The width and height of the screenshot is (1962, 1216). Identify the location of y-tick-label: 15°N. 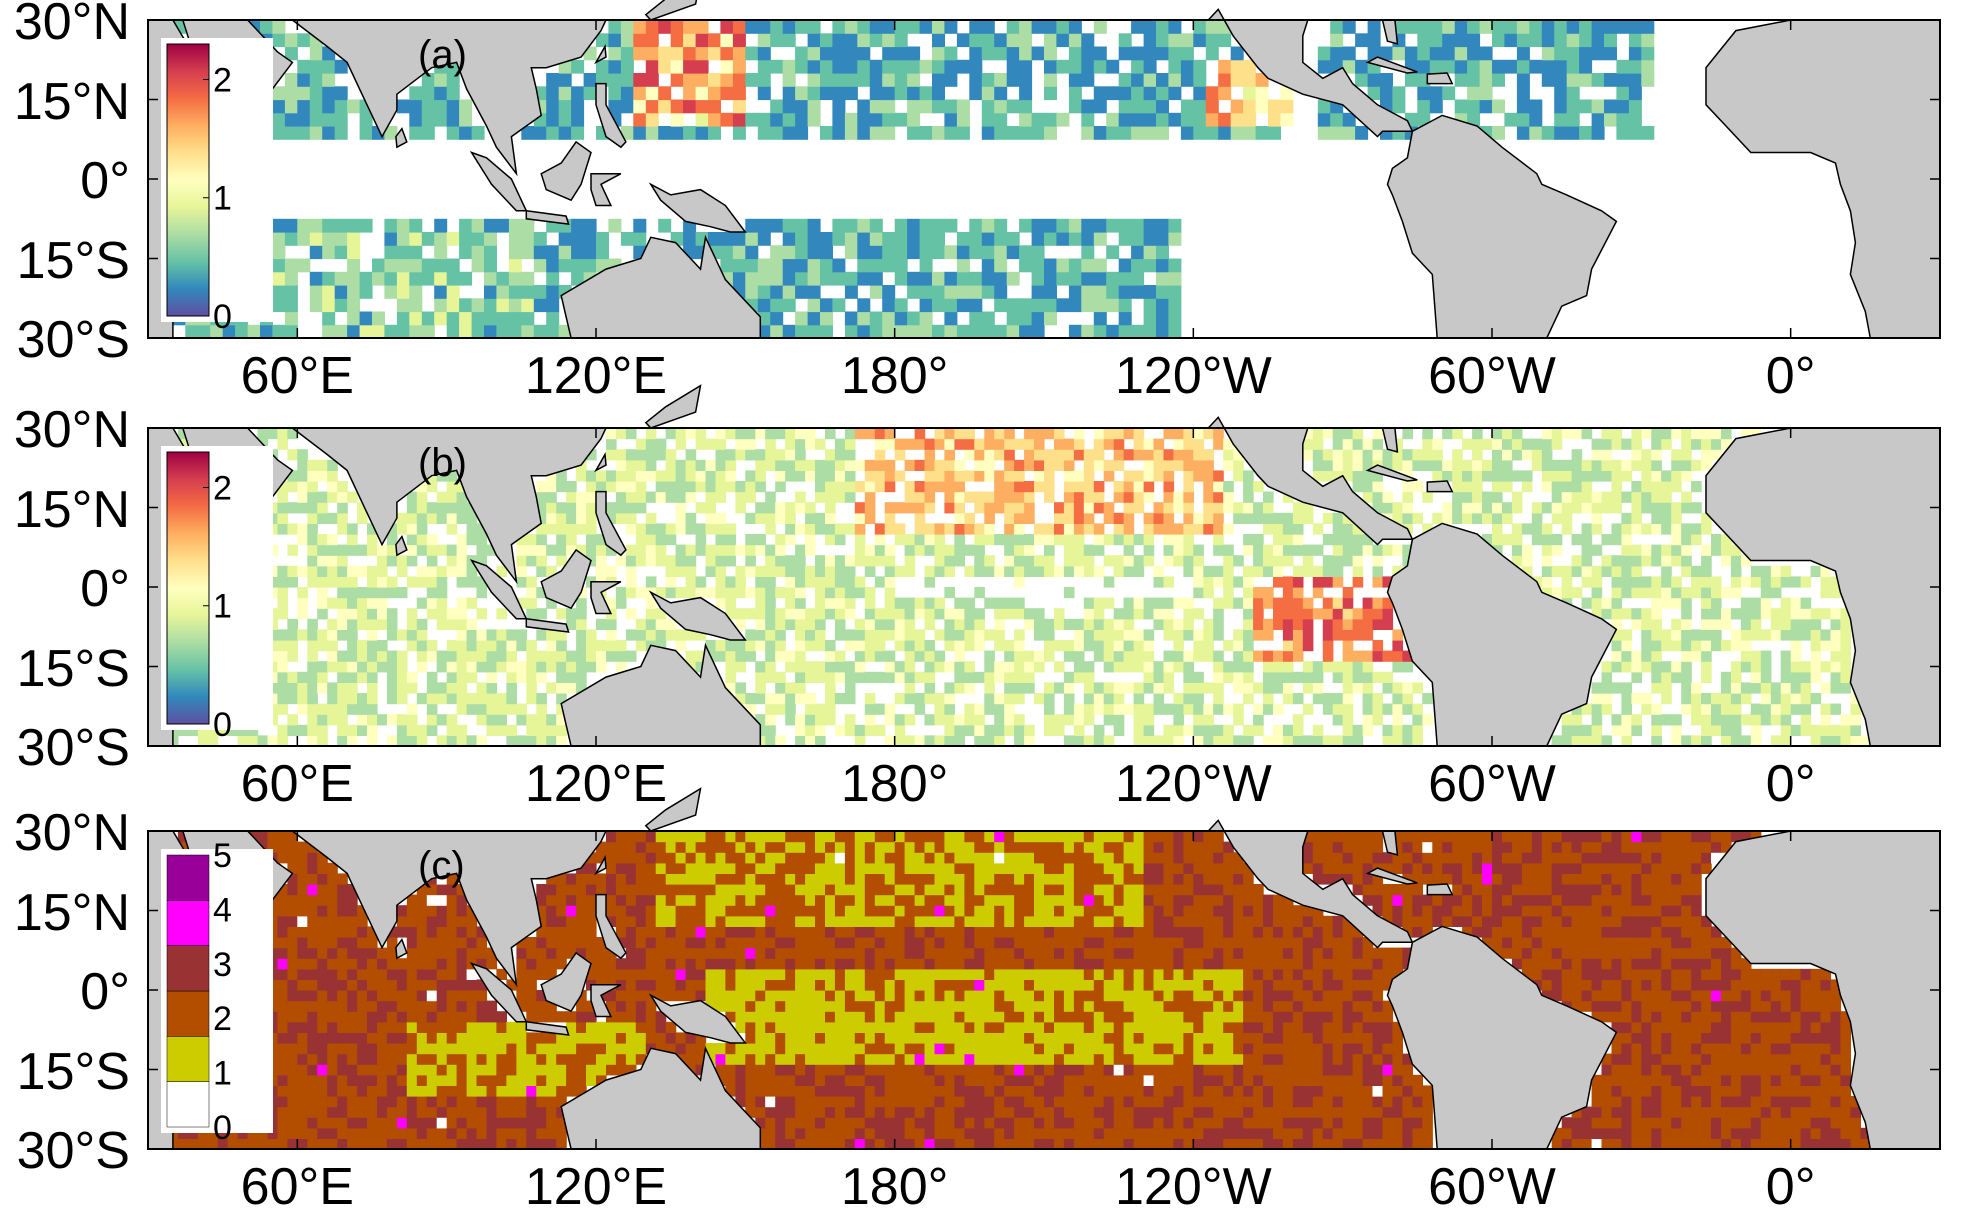
(65, 913).